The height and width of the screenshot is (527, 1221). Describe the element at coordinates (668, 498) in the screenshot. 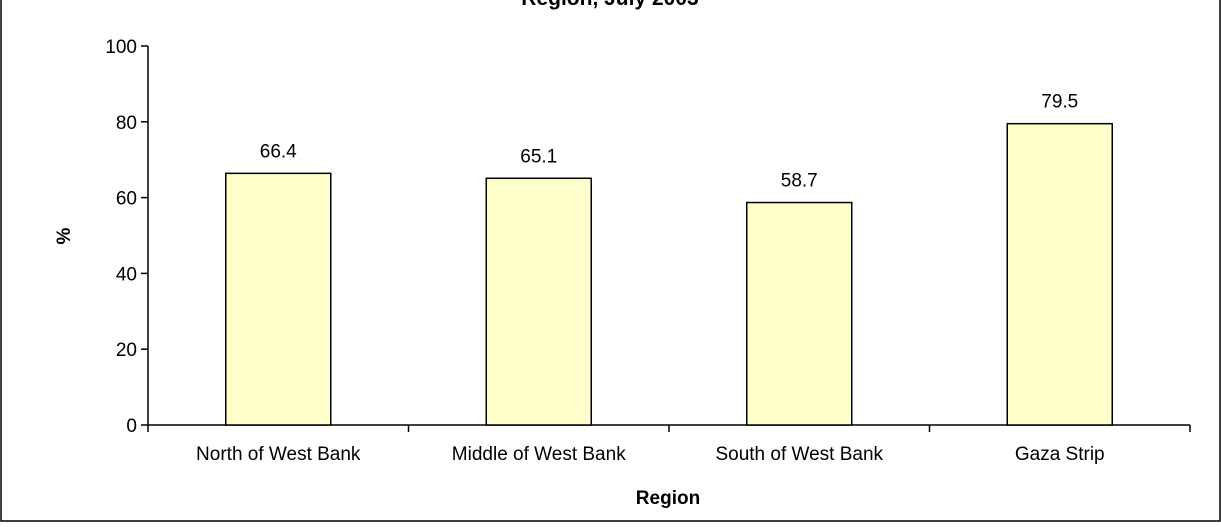

I see `x-axis-label: Region` at that location.